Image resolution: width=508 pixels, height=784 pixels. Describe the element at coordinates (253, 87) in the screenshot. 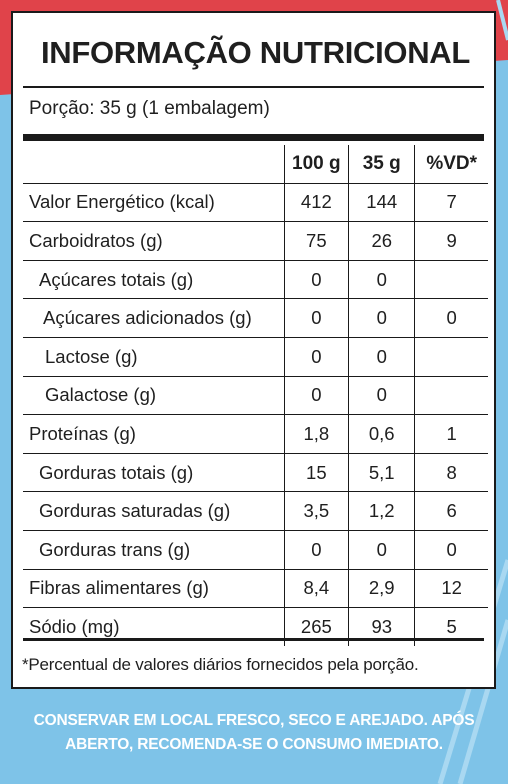

I see `title-divider` at that location.